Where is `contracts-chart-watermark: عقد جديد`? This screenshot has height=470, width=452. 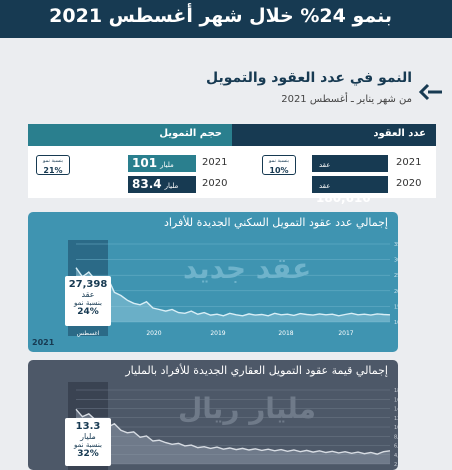 contracts-chart-watermark: عقد جديد is located at coordinates (247, 268).